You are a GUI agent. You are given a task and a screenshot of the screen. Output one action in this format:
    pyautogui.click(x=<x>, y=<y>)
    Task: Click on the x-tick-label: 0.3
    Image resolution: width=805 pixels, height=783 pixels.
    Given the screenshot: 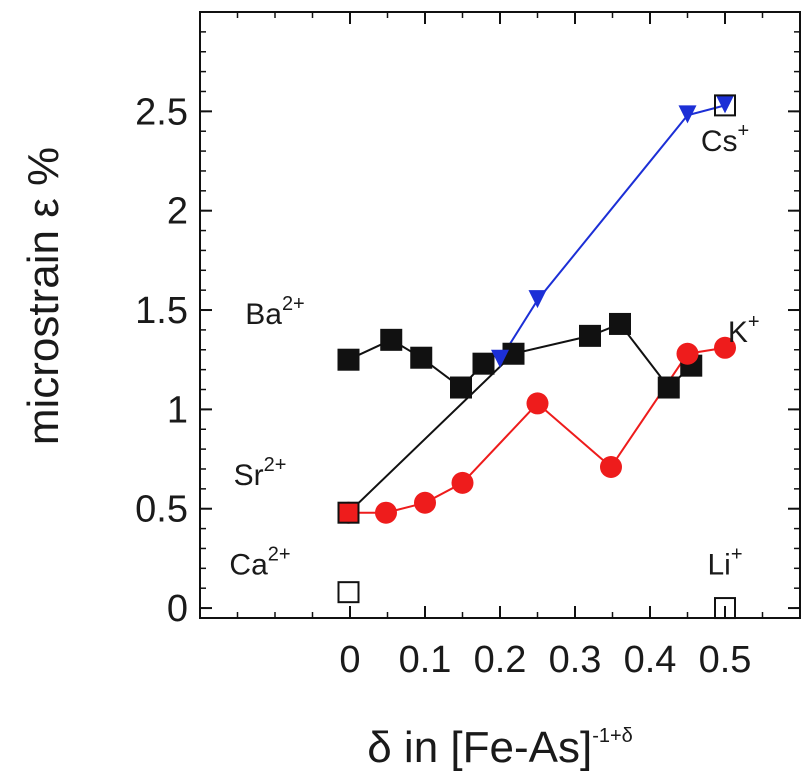 What is the action you would take?
    pyautogui.click(x=575, y=660)
    